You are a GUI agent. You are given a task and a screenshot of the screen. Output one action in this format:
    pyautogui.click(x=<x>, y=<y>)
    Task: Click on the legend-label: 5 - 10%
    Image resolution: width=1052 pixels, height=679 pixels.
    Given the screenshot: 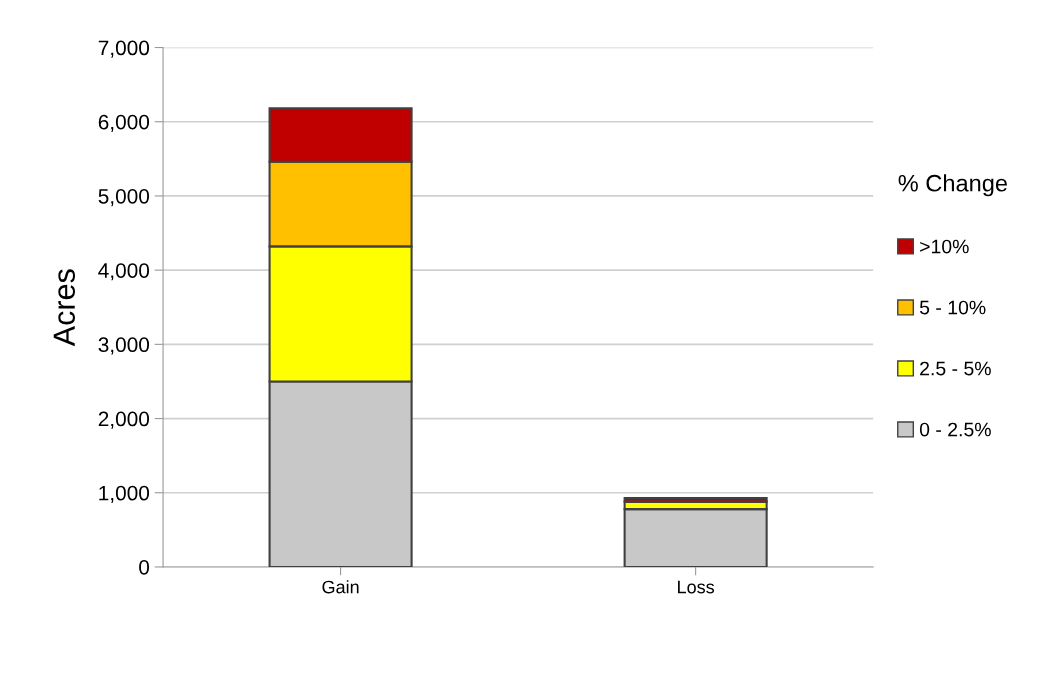 What is the action you would take?
    pyautogui.click(x=952, y=307)
    